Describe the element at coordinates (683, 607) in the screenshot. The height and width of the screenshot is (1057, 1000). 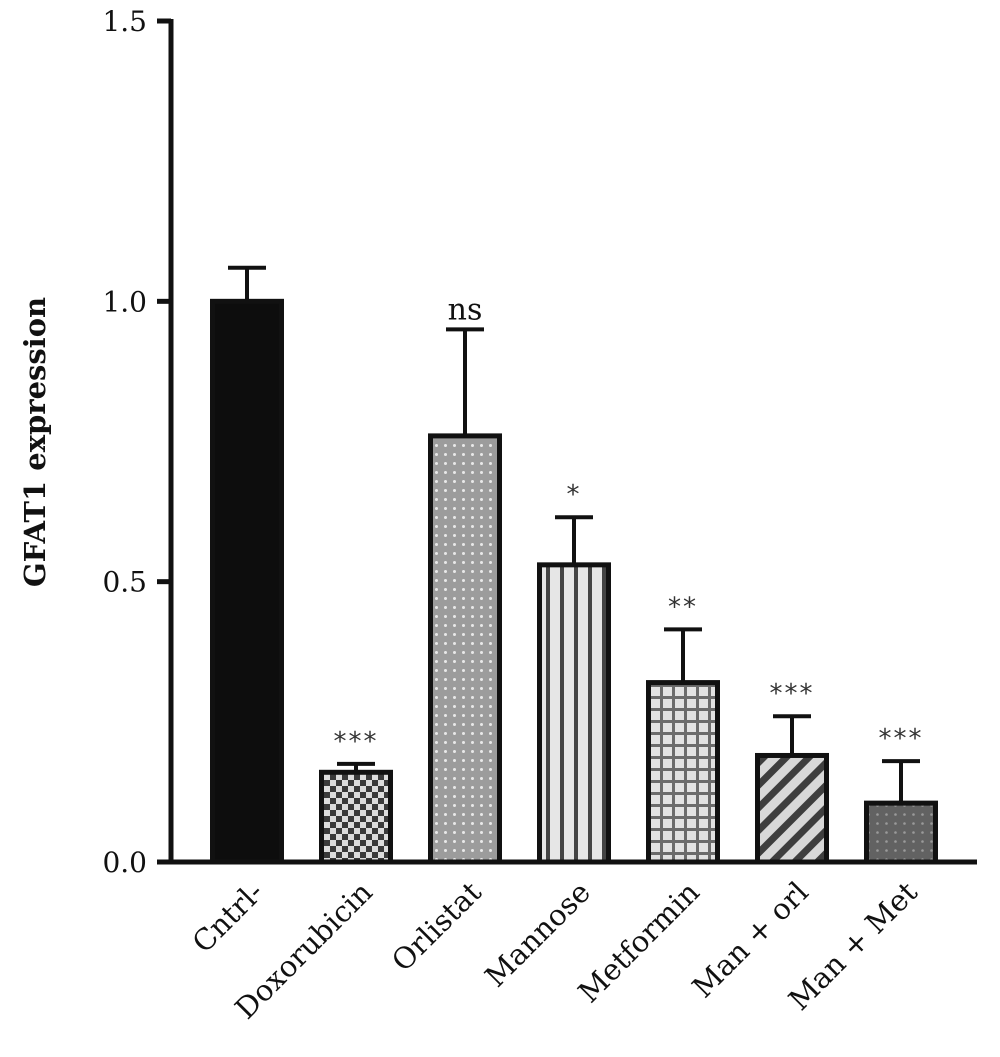
I see `significance-label: **` at that location.